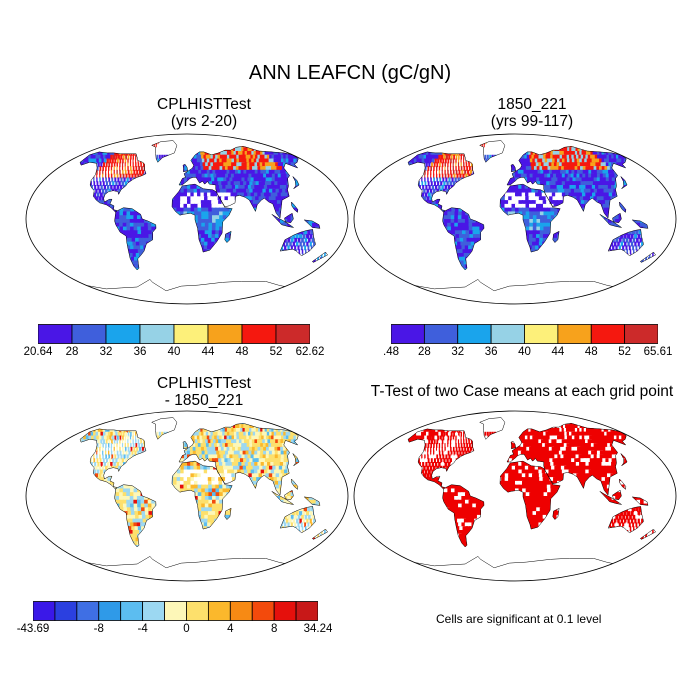 Image resolution: width=700 pixels, height=700 pixels. What do you see at coordinates (204, 400) in the screenshot?
I see `panel-title-diff-line2: - 1850_221` at bounding box center [204, 400].